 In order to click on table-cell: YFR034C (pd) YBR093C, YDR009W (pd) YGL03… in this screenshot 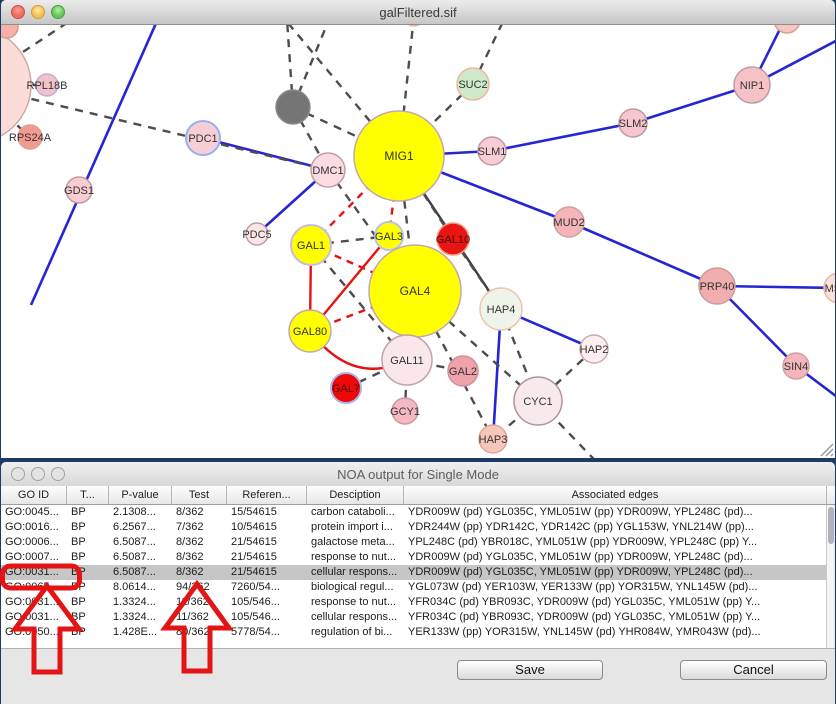, I will do `click(584, 617)`.